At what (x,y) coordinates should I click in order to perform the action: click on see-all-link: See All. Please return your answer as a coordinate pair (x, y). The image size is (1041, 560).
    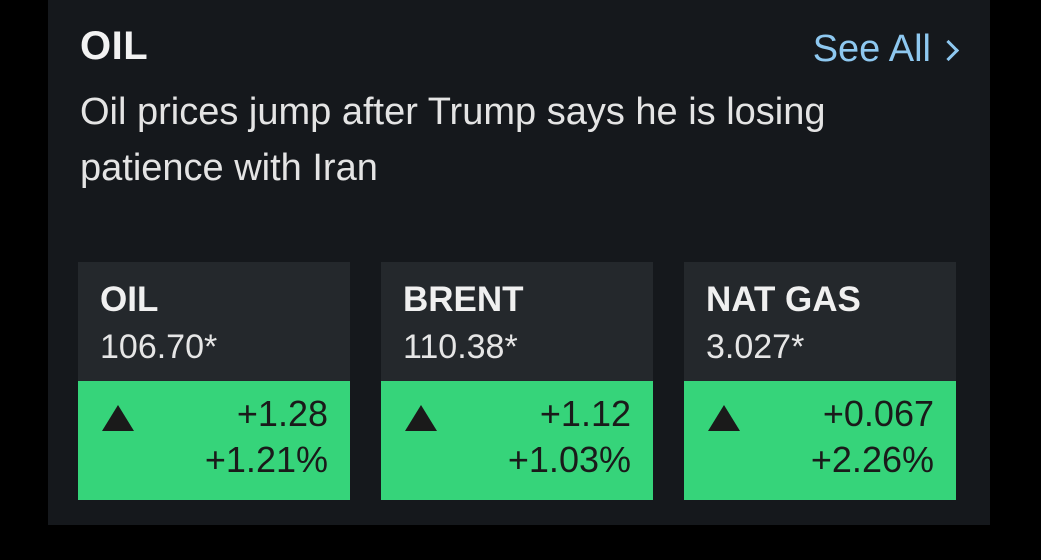
    Looking at the image, I should click on (886, 49).